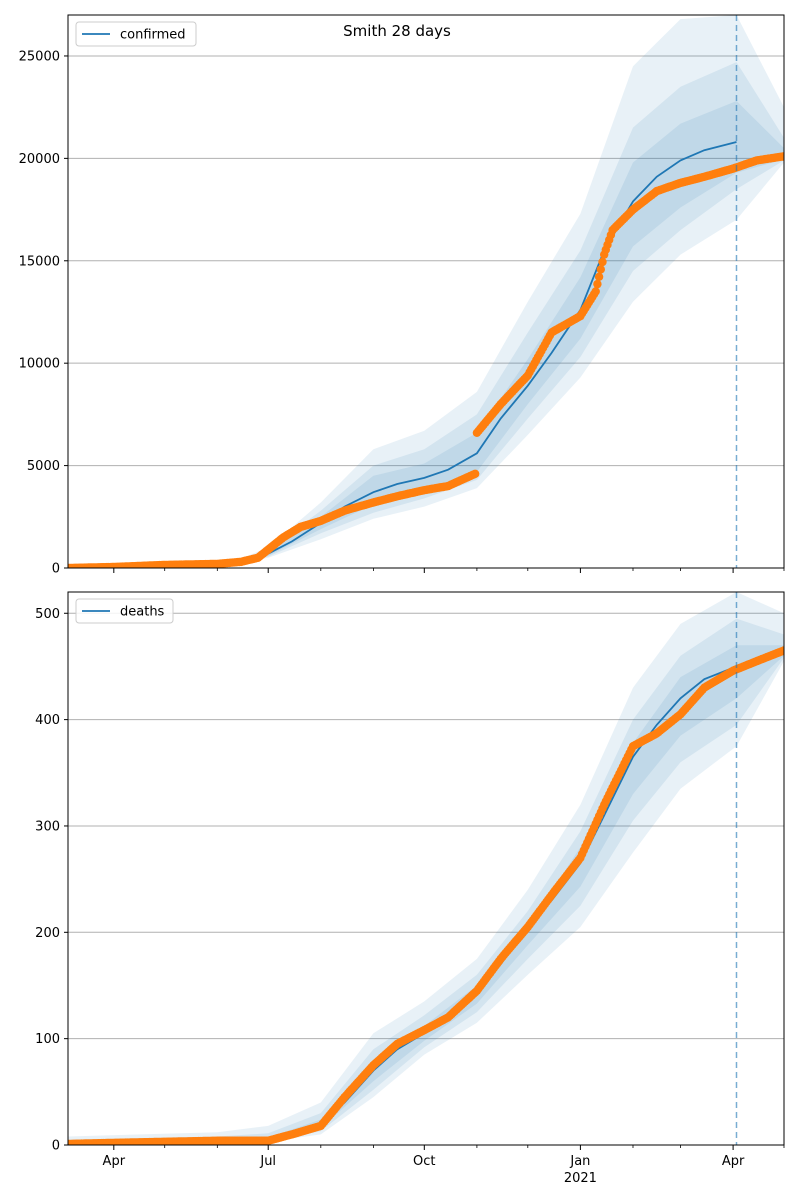  I want to click on y-tick-label: 15000, so click(39, 261).